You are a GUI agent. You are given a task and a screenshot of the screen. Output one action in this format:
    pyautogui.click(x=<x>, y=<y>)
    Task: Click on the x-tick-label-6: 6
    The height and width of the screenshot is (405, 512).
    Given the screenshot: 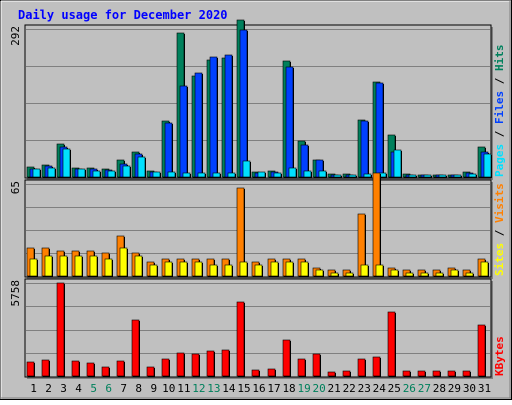 What is the action you would take?
    pyautogui.click(x=108, y=388)
    